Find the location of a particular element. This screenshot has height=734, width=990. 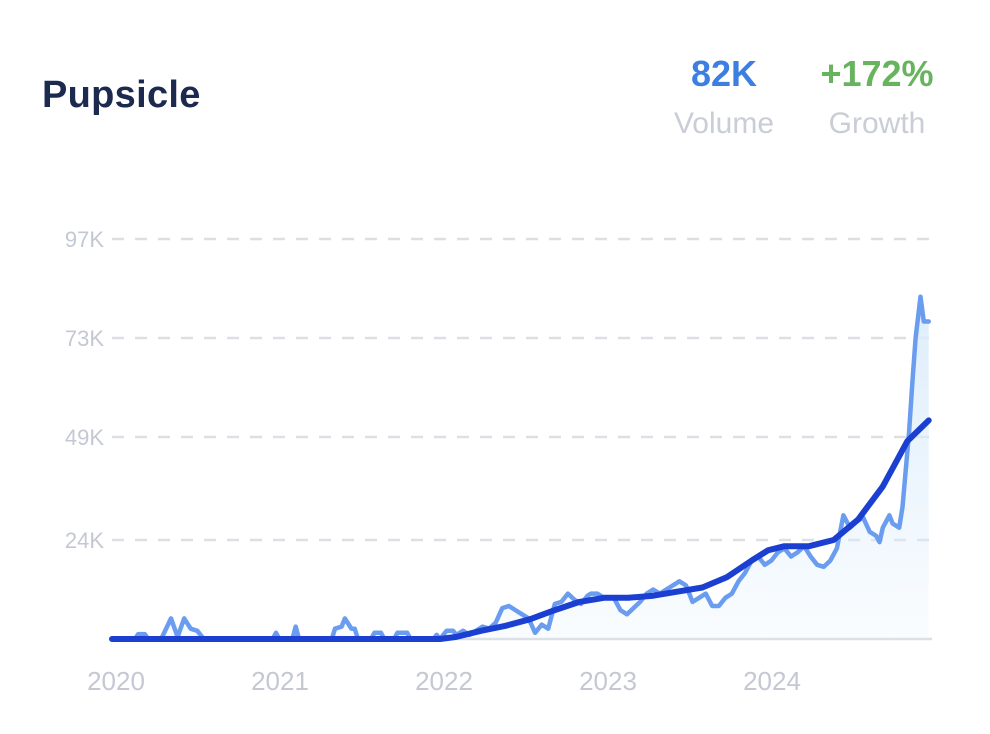

x-tick-label: 2022 is located at coordinates (444, 681).